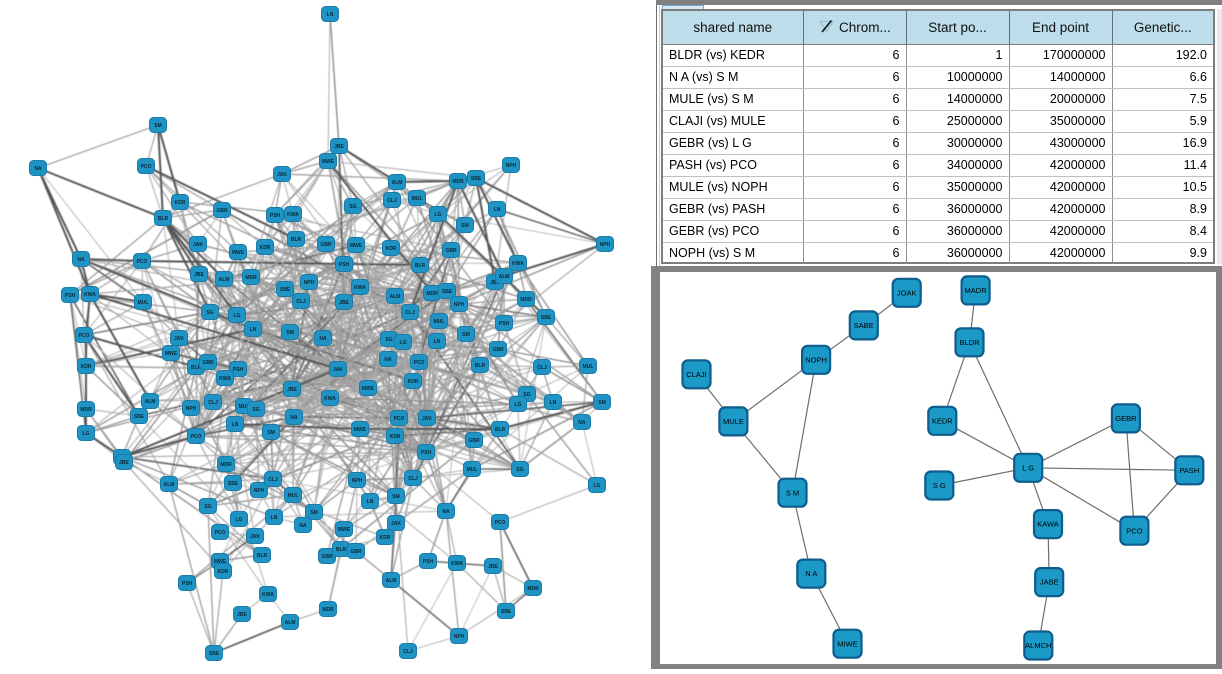  I want to click on svg-text: SABE, so click(864, 325).